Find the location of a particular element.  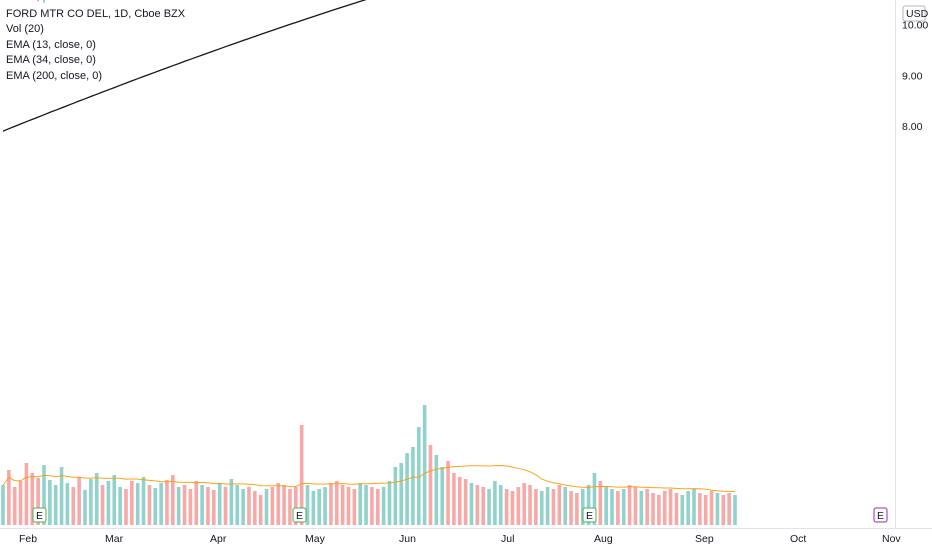

ema-lines is located at coordinates (184, 66).